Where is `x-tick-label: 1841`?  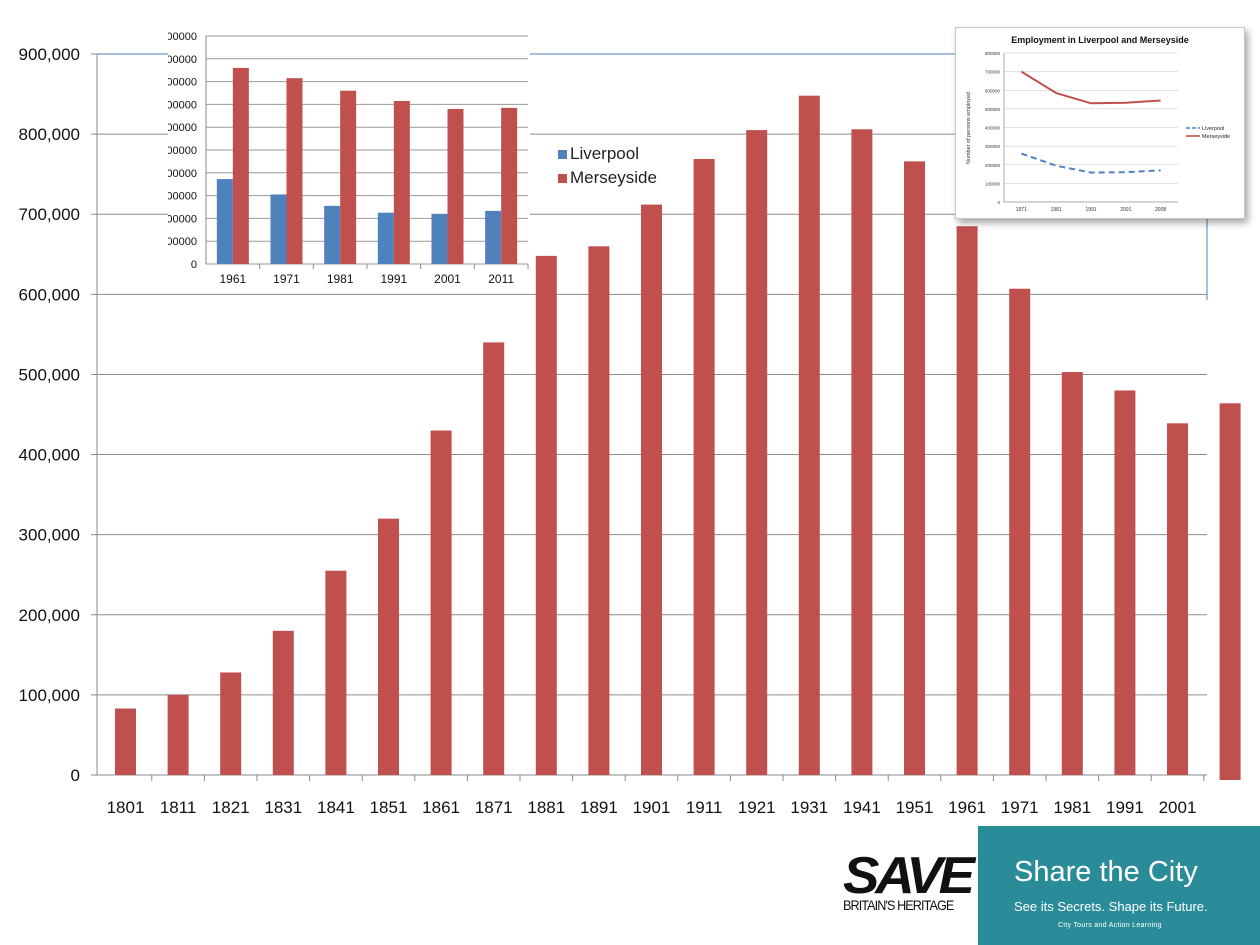
x-tick-label: 1841 is located at coordinates (336, 807).